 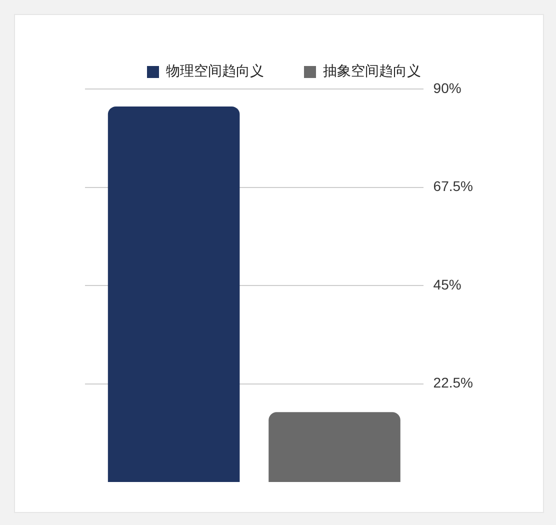 What do you see at coordinates (453, 186) in the screenshot?
I see `y-tick-label: 67.5%` at bounding box center [453, 186].